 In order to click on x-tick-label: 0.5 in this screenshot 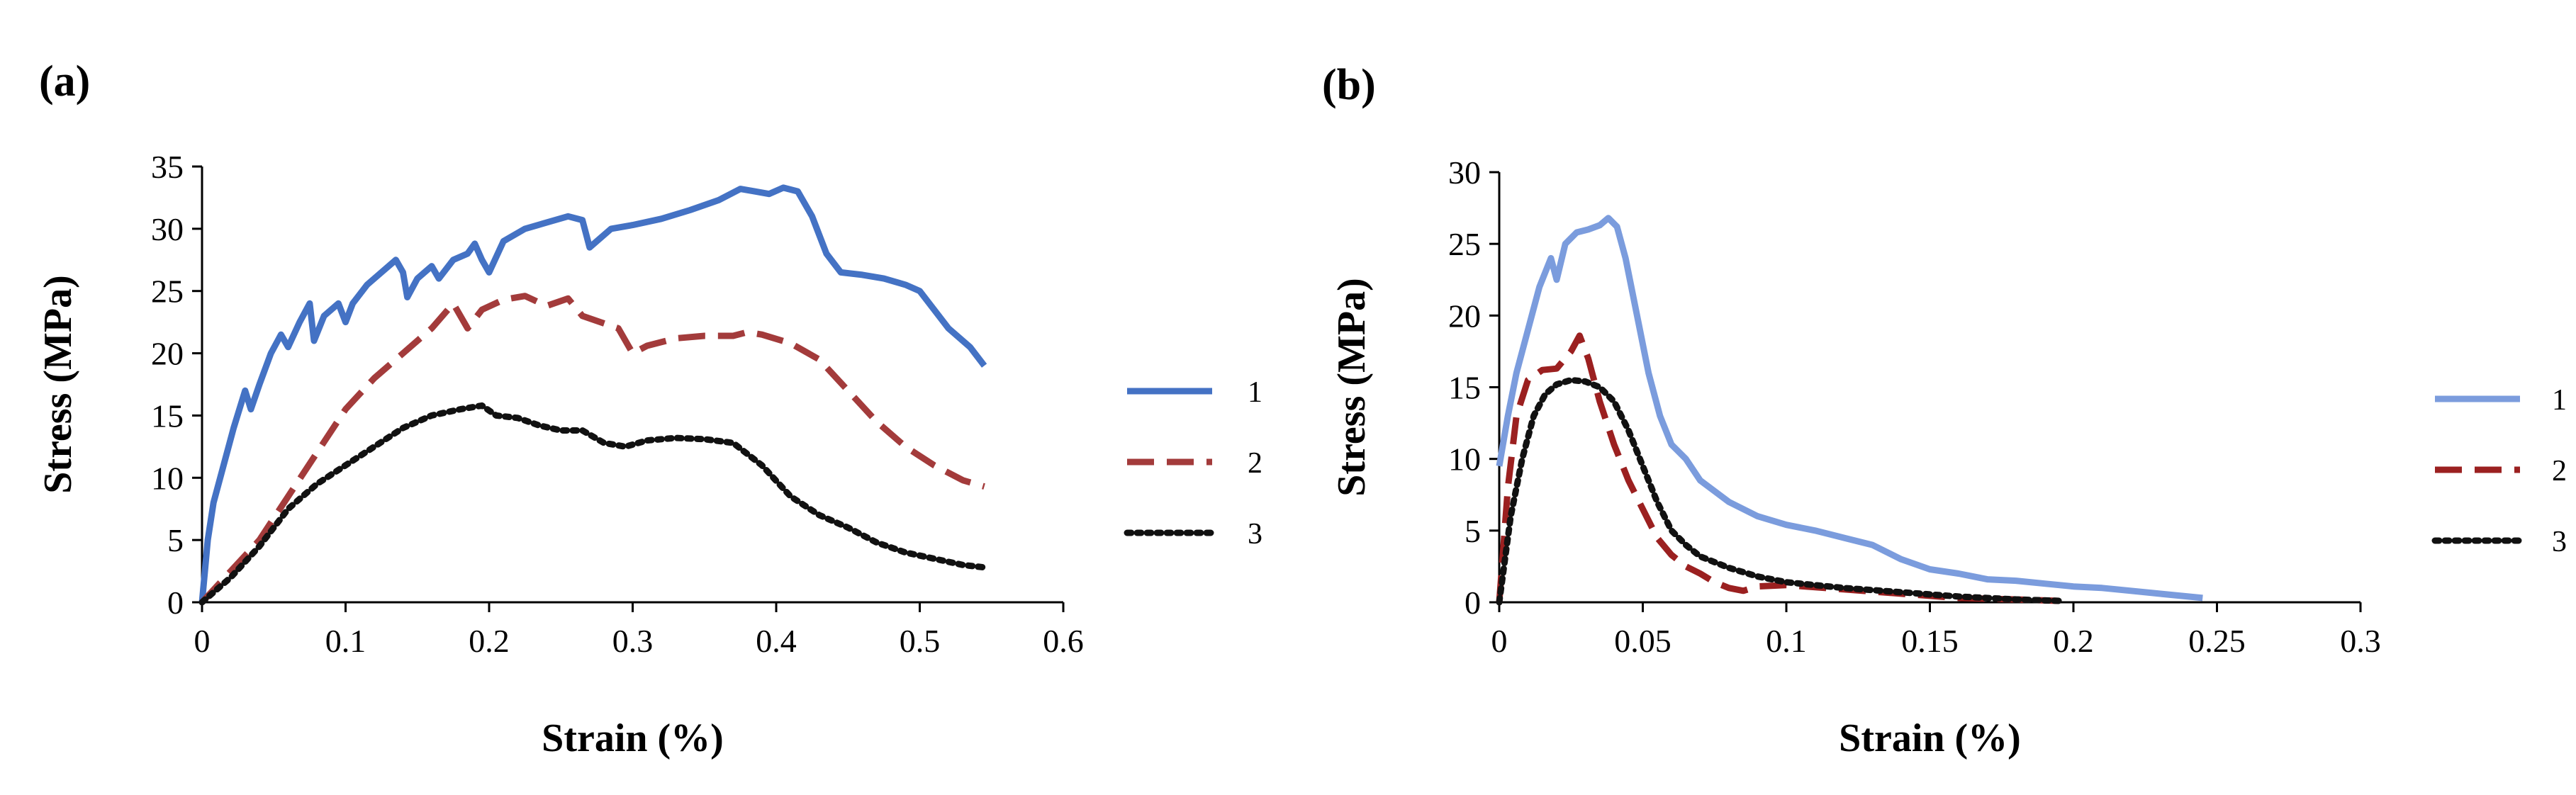, I will do `click(920, 641)`.